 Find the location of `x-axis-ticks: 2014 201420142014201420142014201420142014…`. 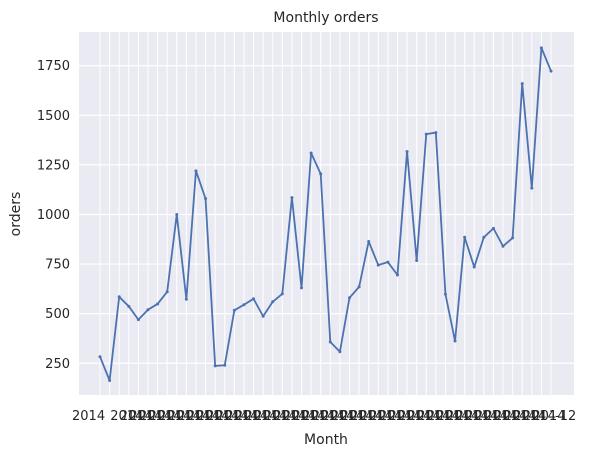

x-axis-ticks: 2014 201420142014201420142014201420142014… is located at coordinates (324, 416).